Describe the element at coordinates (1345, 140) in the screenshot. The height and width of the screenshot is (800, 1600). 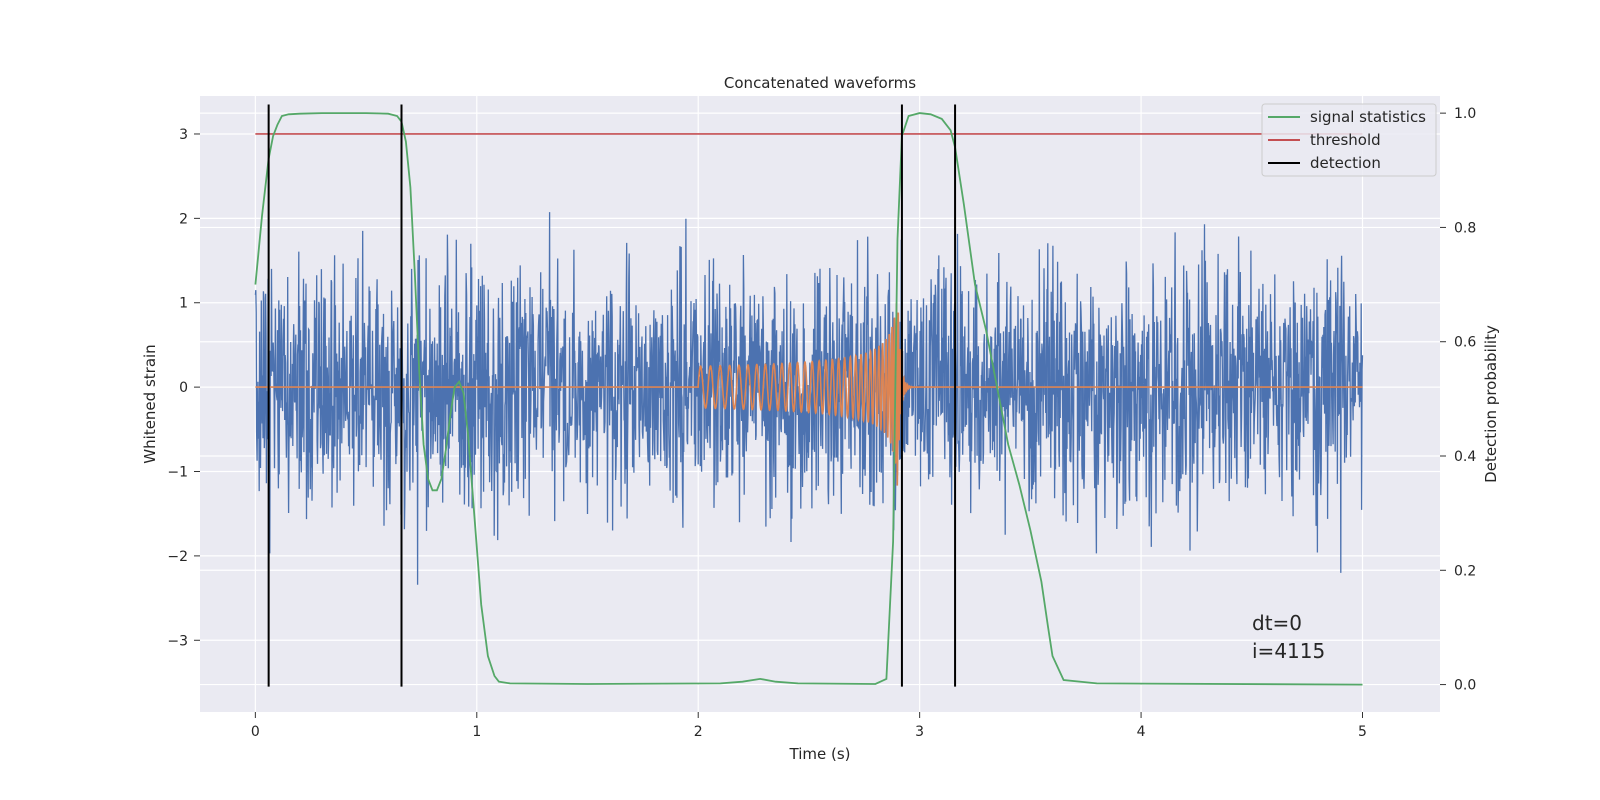
I see `legend-label-threshold: threshold` at that location.